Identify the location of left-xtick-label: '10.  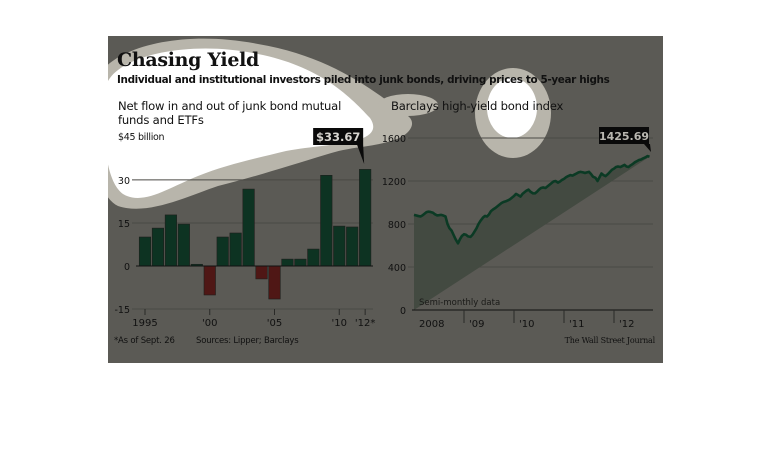
(339, 323).